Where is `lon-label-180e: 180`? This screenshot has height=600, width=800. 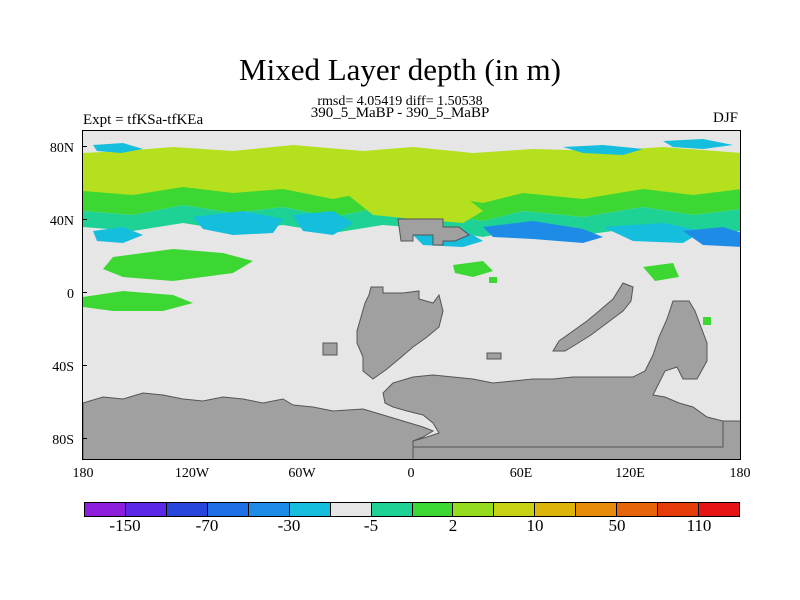 lon-label-180e: 180 is located at coordinates (740, 473).